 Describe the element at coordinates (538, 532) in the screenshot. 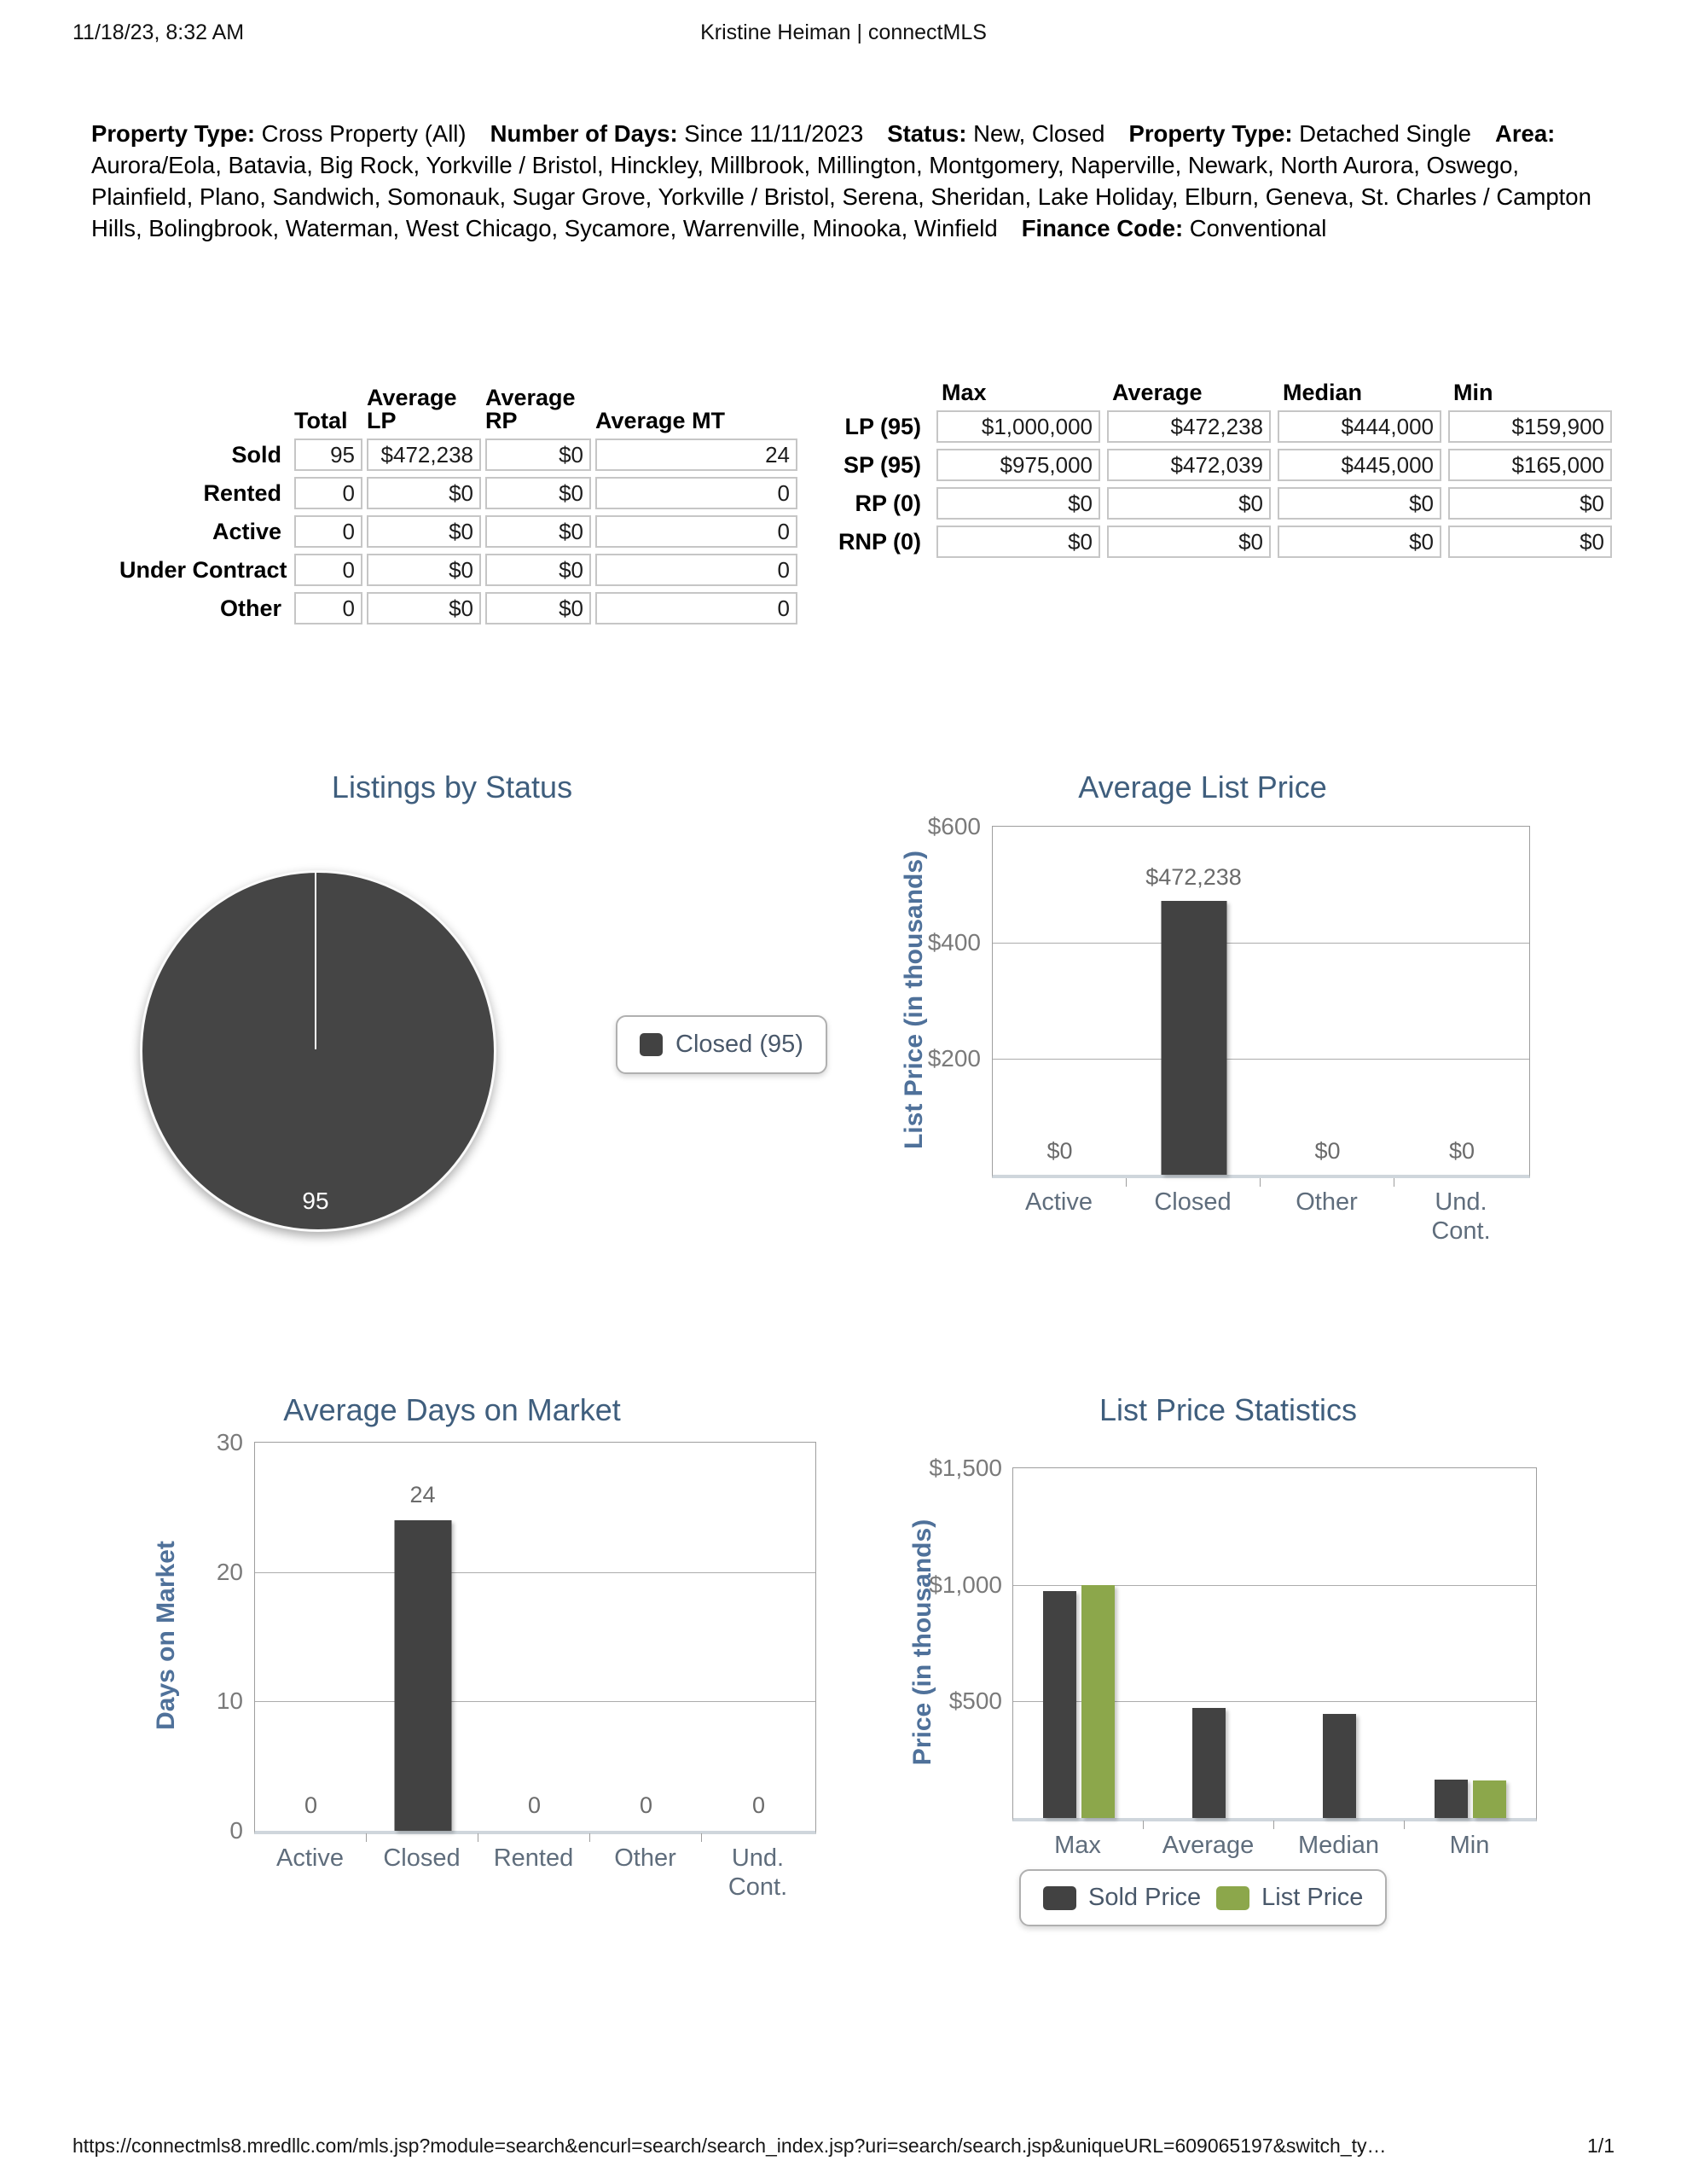

I see `active-avg-rp-field: $0` at that location.